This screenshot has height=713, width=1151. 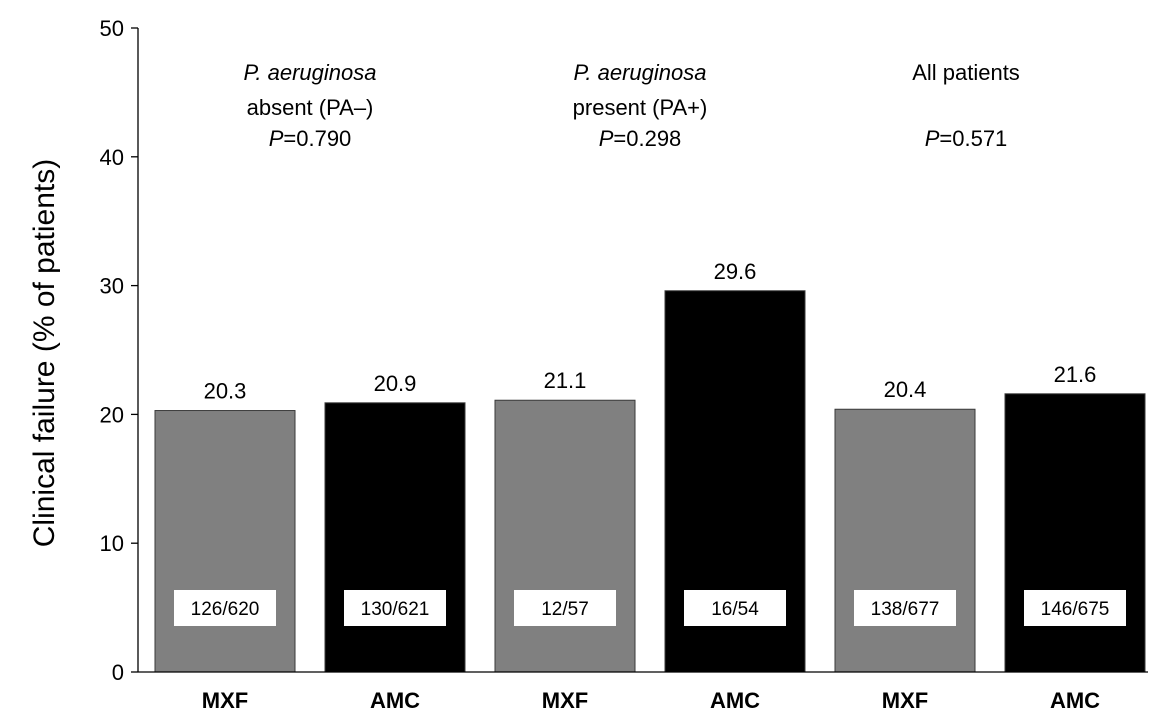 I want to click on y-axis: 0 10 20 30 40 50, so click(x=119, y=350).